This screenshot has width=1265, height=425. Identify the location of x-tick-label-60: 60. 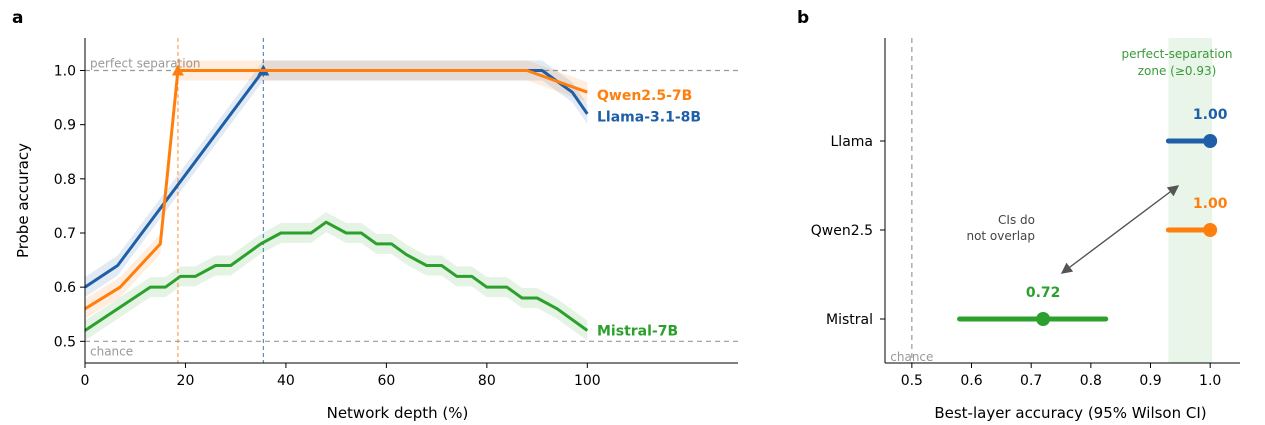
(386, 381).